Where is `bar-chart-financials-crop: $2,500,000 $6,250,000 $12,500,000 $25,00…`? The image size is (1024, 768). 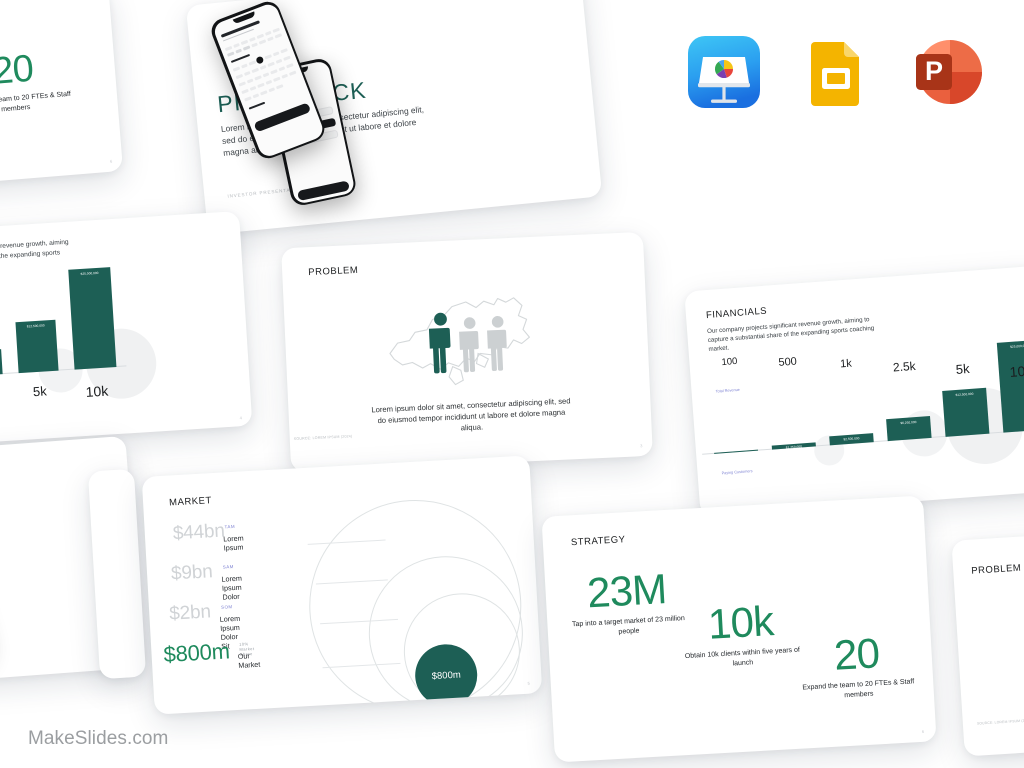 bar-chart-financials-crop: $2,500,000 $6,250,000 $12,500,000 $25,00… is located at coordinates (63, 332).